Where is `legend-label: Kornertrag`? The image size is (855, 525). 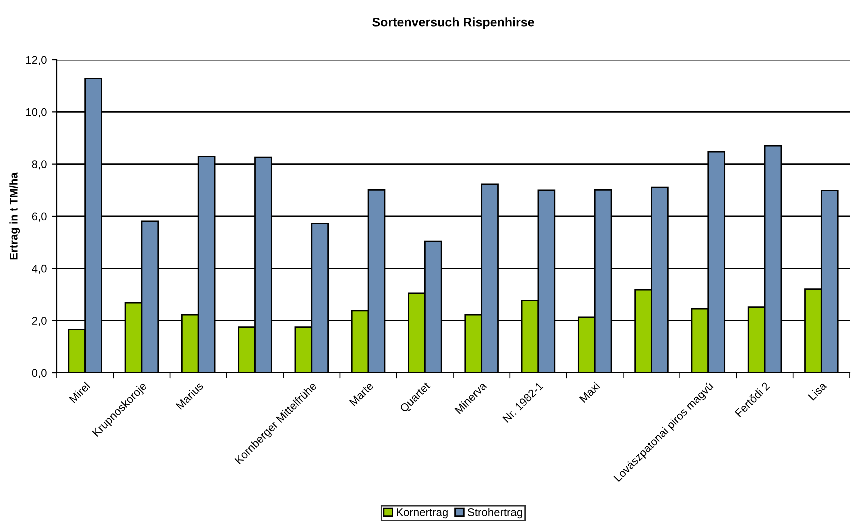
legend-label: Kornertrag is located at coordinates (422, 513).